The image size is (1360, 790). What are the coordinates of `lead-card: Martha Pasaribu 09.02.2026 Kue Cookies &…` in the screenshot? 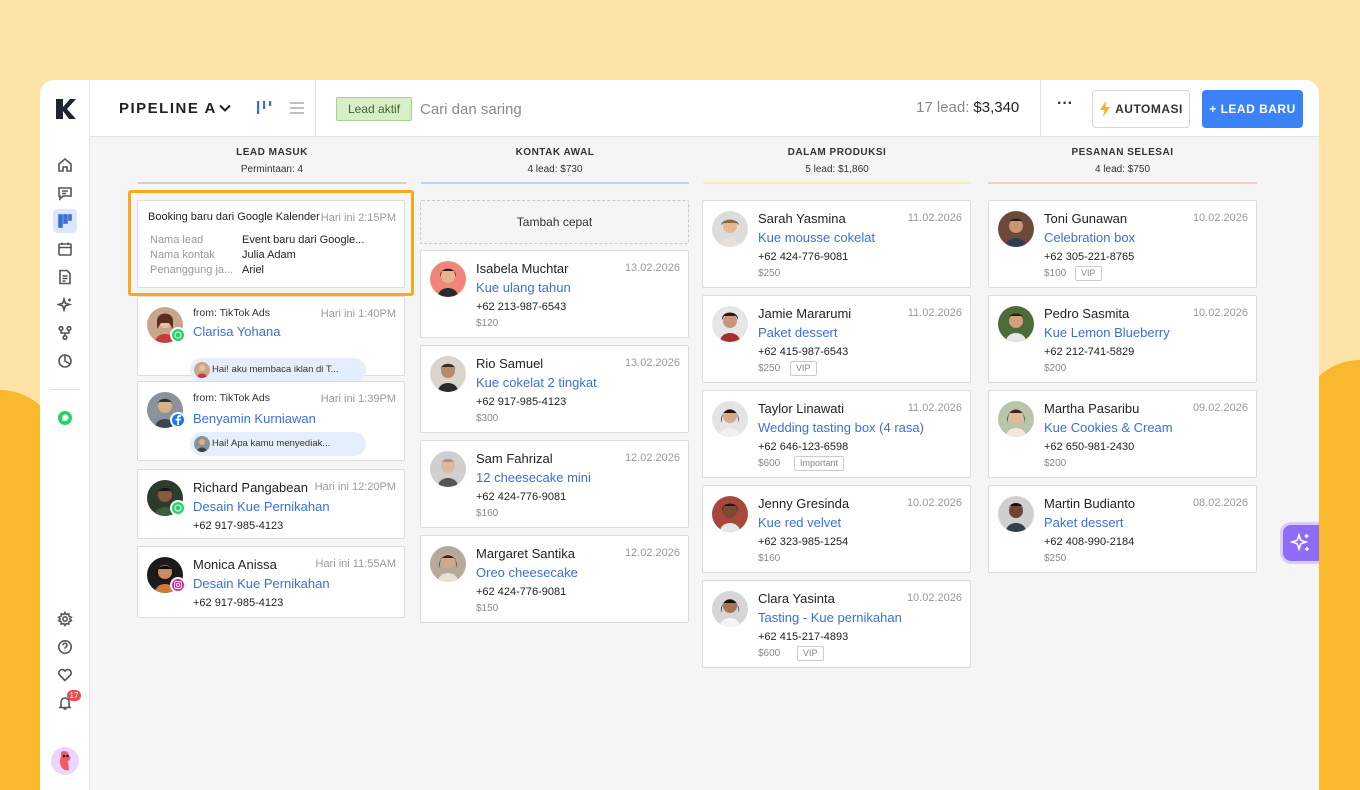 It's located at (1122, 434).